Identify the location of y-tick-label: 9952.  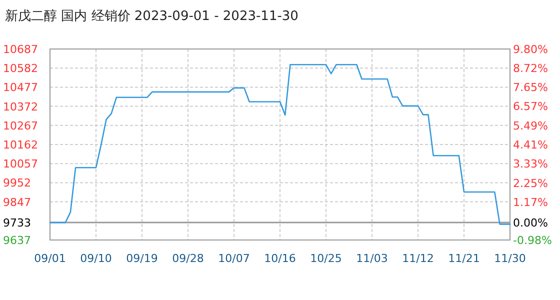
(17, 183).